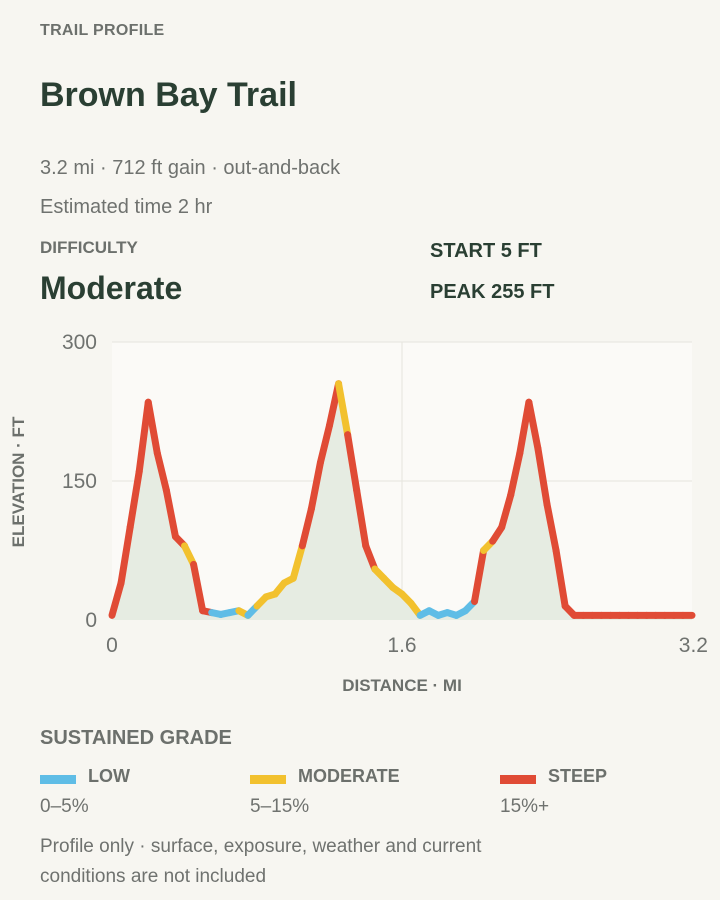 Image resolution: width=720 pixels, height=900 pixels. What do you see at coordinates (79, 342) in the screenshot?
I see `y-tick-label: 300` at bounding box center [79, 342].